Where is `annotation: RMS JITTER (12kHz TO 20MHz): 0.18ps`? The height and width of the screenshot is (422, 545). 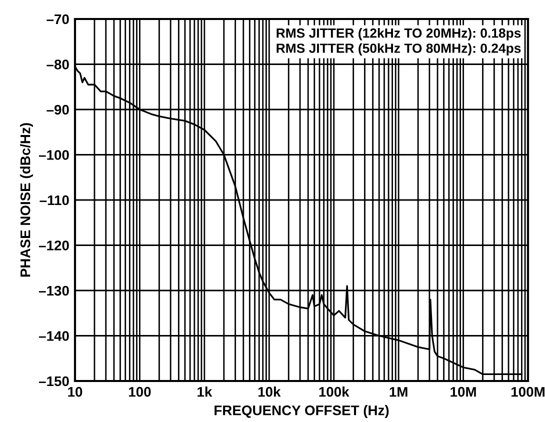
annotation: RMS JITTER (12kHz TO 20MHz): 0.18ps is located at coordinates (398, 34).